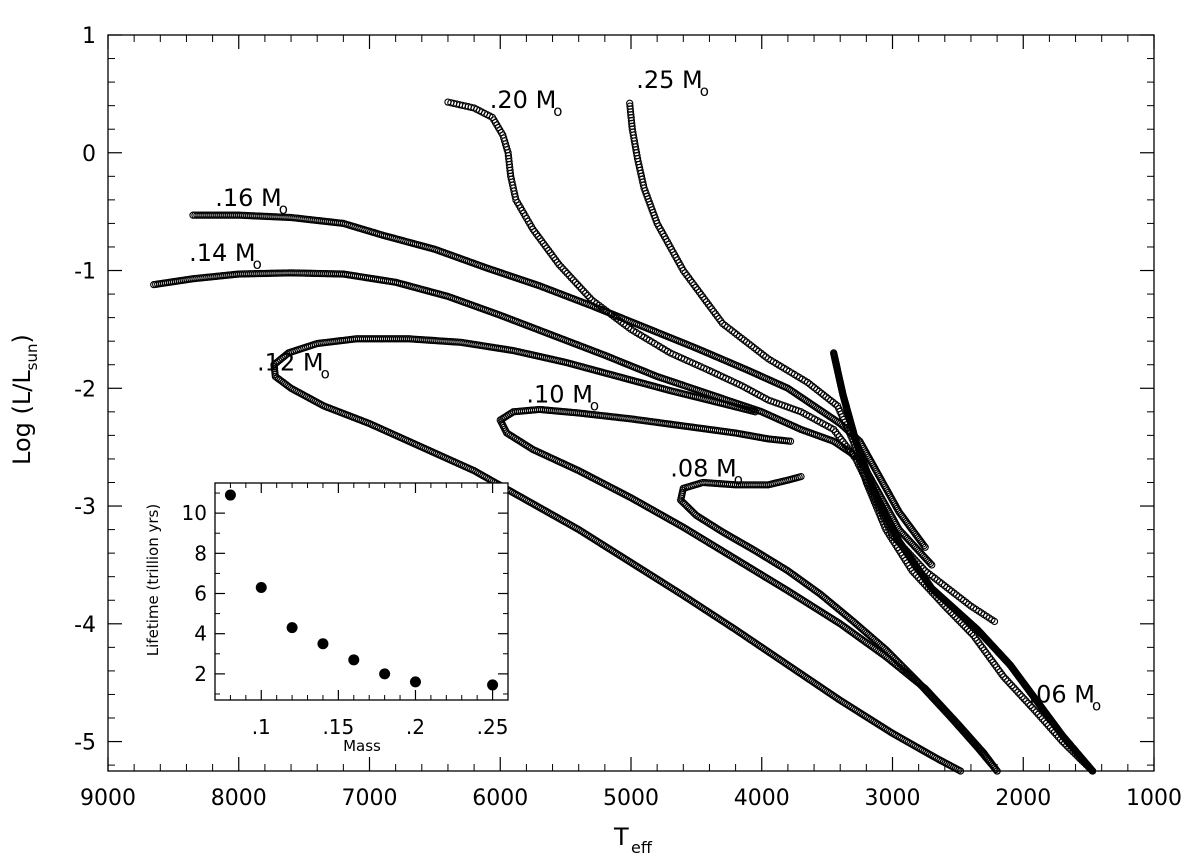 The height and width of the screenshot is (863, 1199). Describe the element at coordinates (85, 743) in the screenshot. I see `y-tick-label: -5` at that location.